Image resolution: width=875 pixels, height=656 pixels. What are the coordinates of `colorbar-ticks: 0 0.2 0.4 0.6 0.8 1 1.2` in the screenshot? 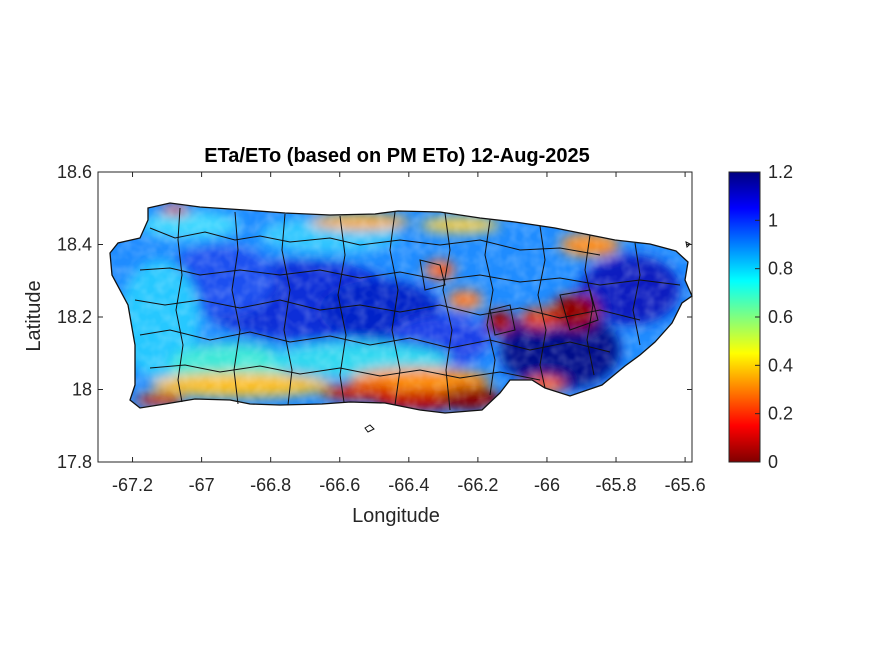 It's located at (774, 317).